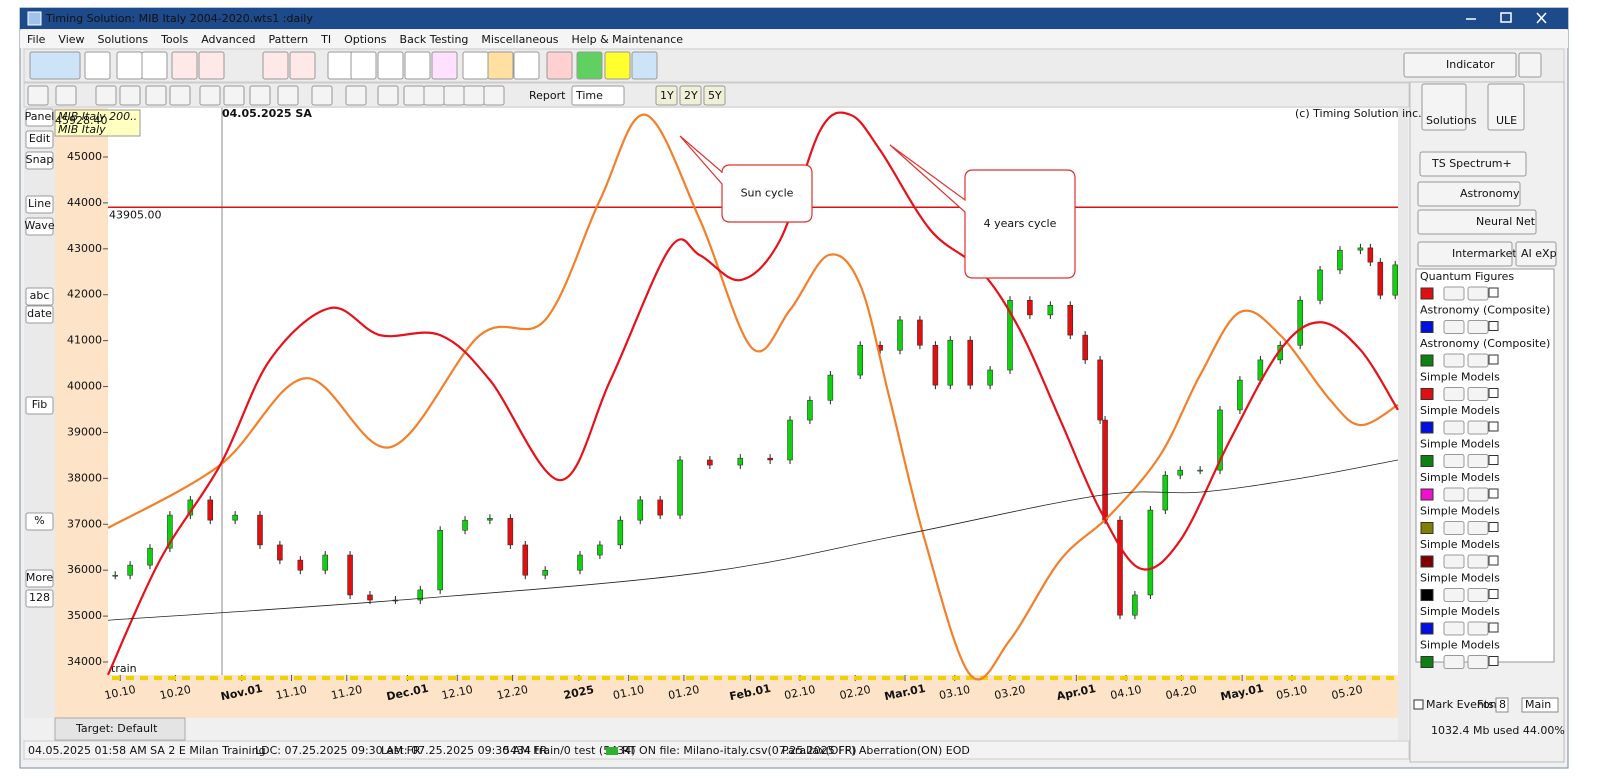 This screenshot has height=778, width=1600. Describe the element at coordinates (589, 95) in the screenshot. I see `time-select: Time` at that location.